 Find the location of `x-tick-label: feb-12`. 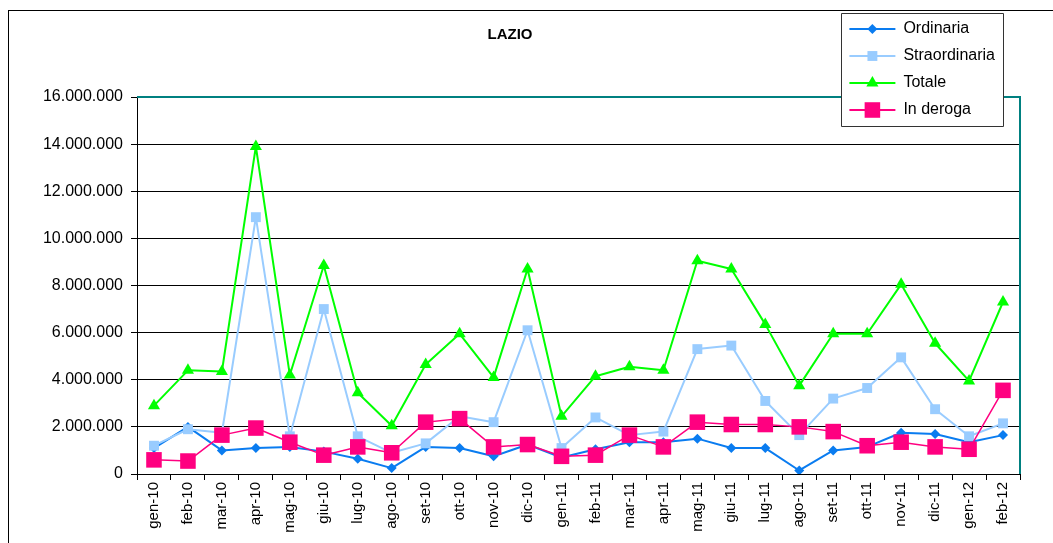

x-tick-label: feb-12 is located at coordinates (1002, 503).